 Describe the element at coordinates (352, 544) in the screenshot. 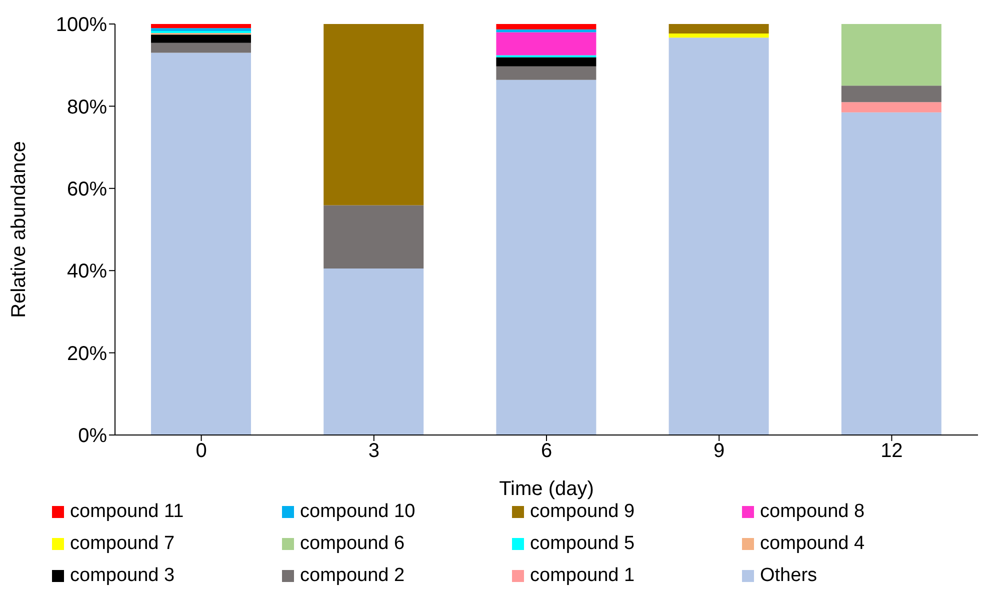

I see `legend-label: compound 6` at that location.